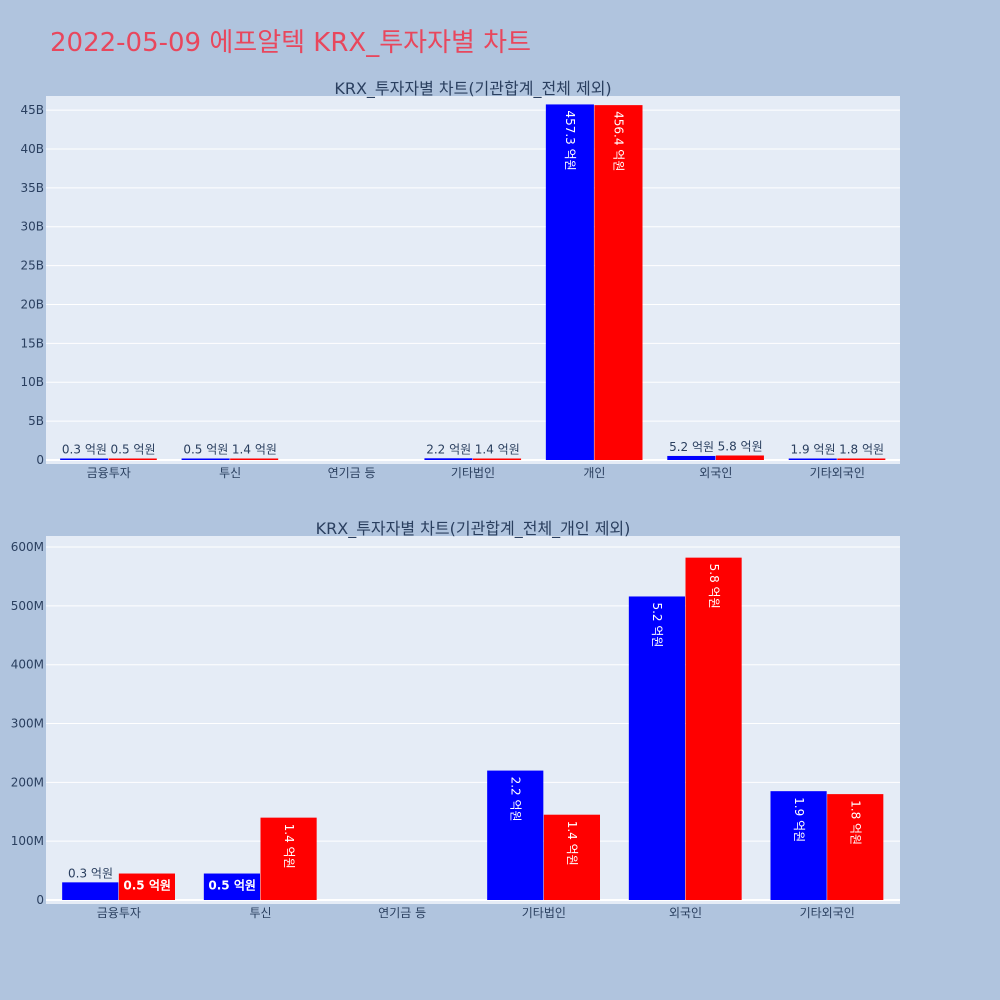  What do you see at coordinates (32, 304) in the screenshot?
I see `chart1-ytick-label: 20B` at bounding box center [32, 304].